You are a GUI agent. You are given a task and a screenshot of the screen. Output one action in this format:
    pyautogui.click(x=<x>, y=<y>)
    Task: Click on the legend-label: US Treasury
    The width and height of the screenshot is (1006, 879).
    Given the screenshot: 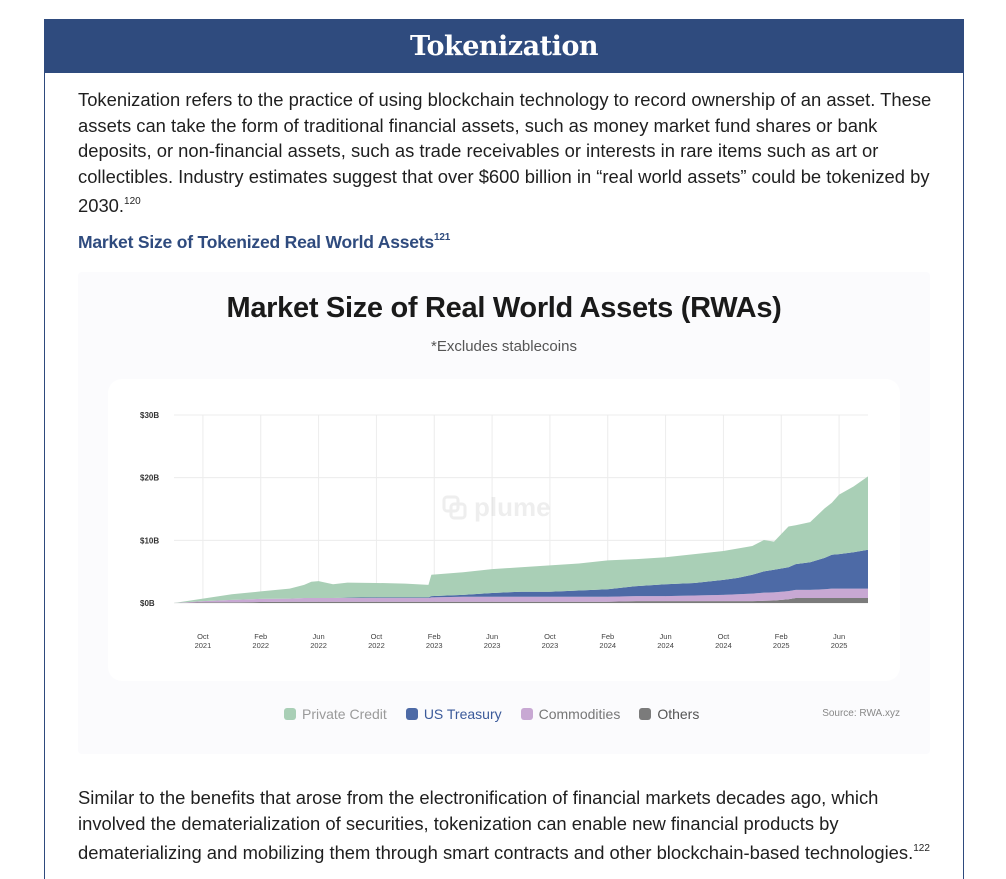 What is the action you would take?
    pyautogui.click(x=462, y=714)
    